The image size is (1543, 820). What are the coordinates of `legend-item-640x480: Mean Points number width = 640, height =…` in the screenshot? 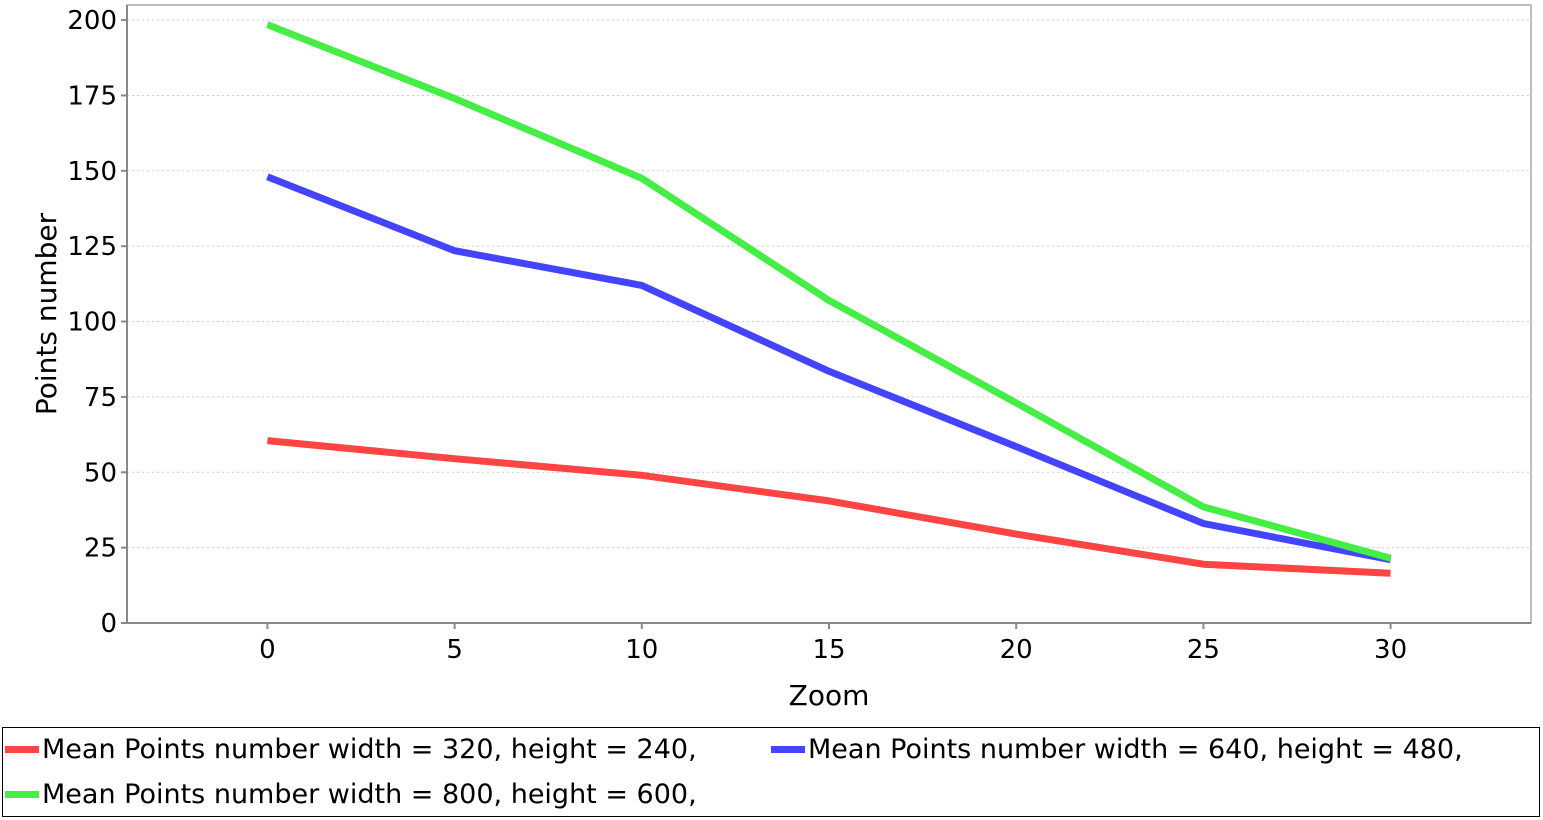 It's located at (1117, 749).